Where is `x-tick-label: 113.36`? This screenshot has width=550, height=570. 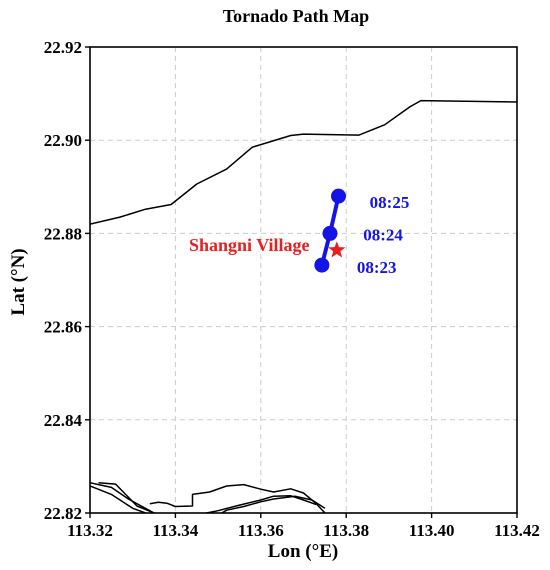 x-tick-label: 113.36 is located at coordinates (261, 530).